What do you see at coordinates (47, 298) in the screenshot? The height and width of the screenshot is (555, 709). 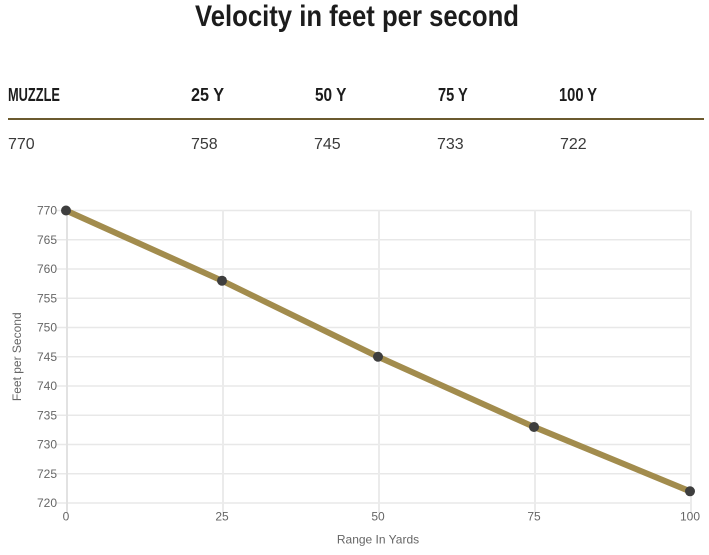 I see `svg-text: 755` at bounding box center [47, 298].